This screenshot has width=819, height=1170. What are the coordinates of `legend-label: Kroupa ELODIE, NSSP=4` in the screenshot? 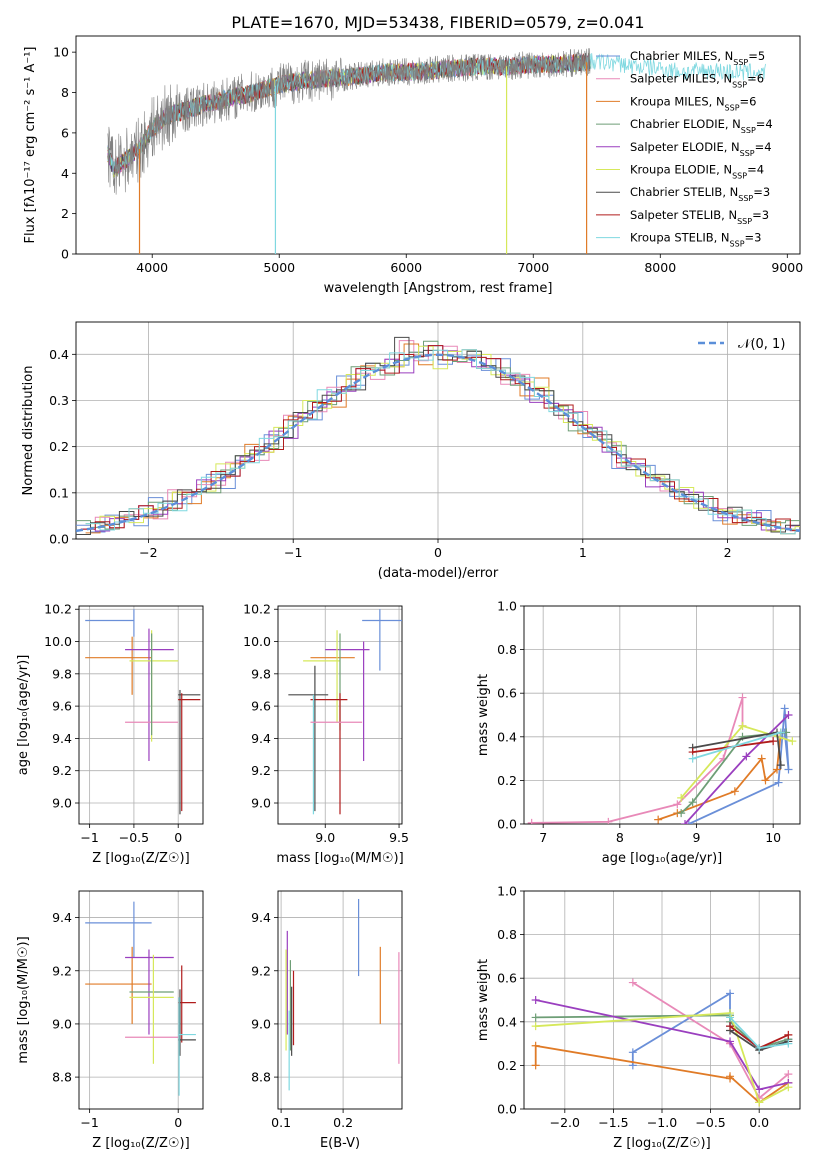 It's located at (697, 172).